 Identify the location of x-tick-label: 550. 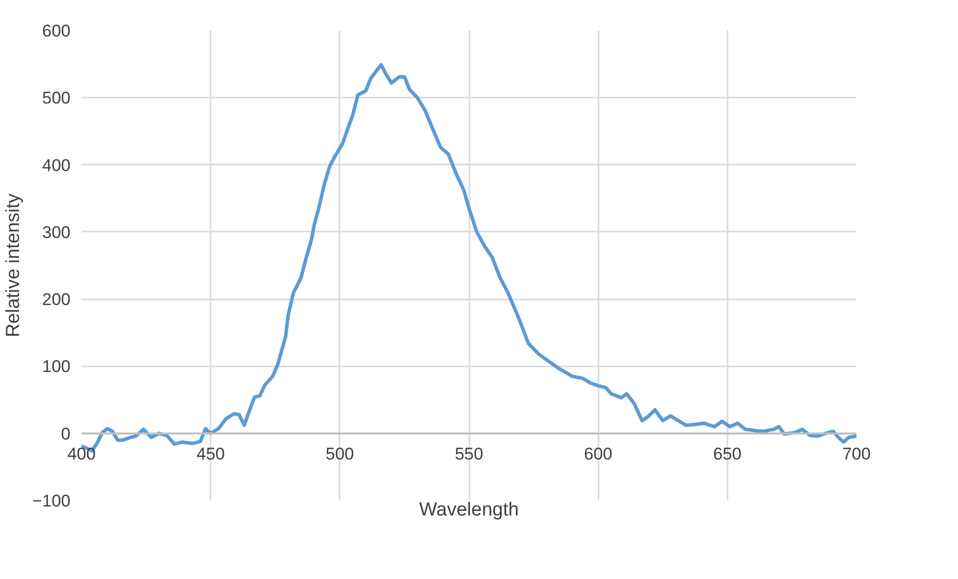
(469, 454).